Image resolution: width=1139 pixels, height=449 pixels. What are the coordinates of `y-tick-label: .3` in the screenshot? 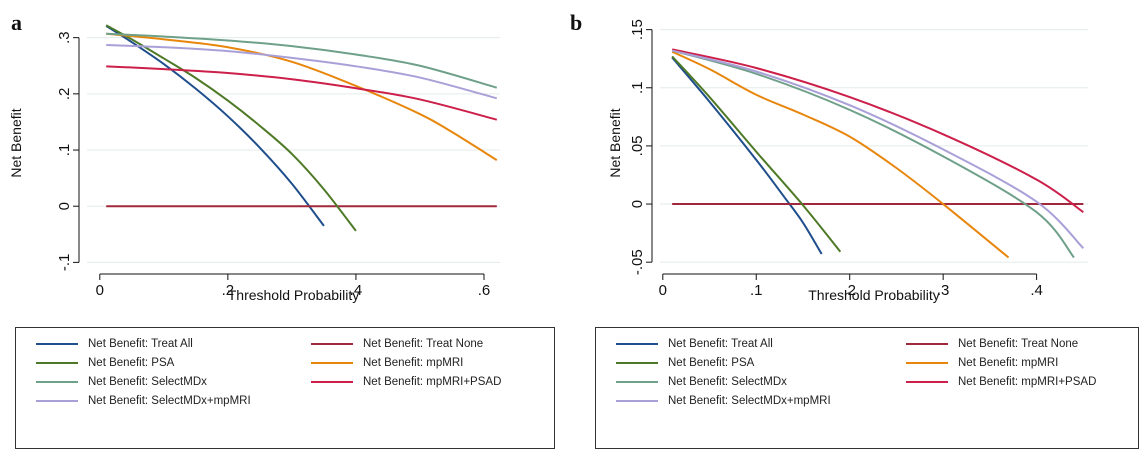 It's located at (64, 37).